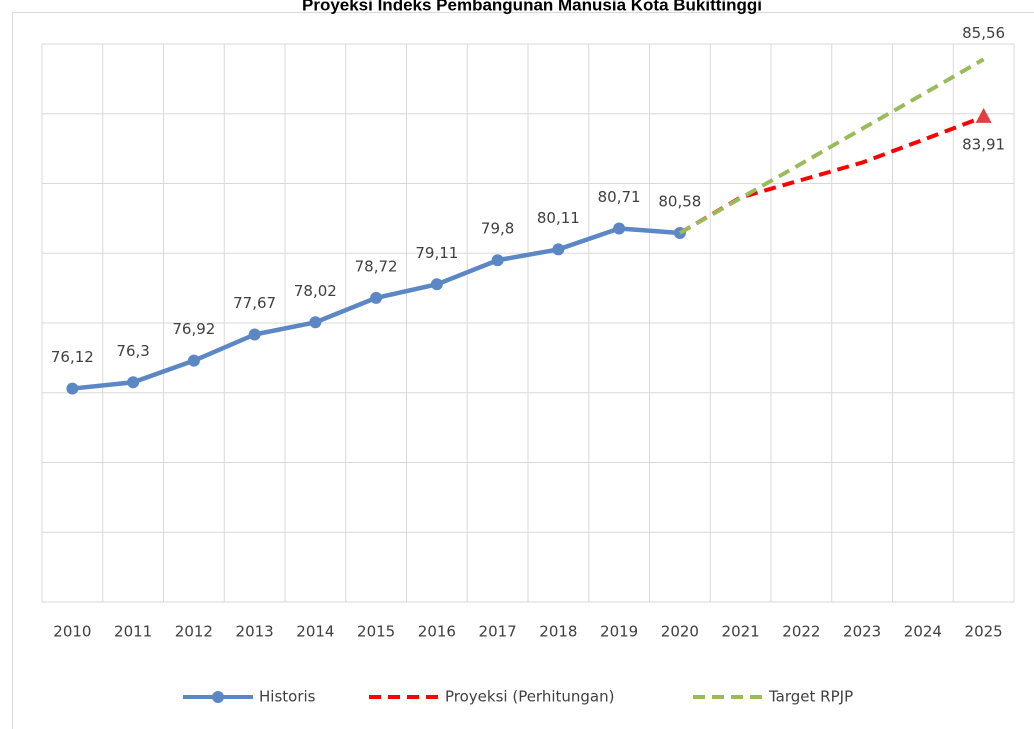 The width and height of the screenshot is (1034, 729). What do you see at coordinates (437, 632) in the screenshot?
I see `x-tick-label: 2016` at bounding box center [437, 632].